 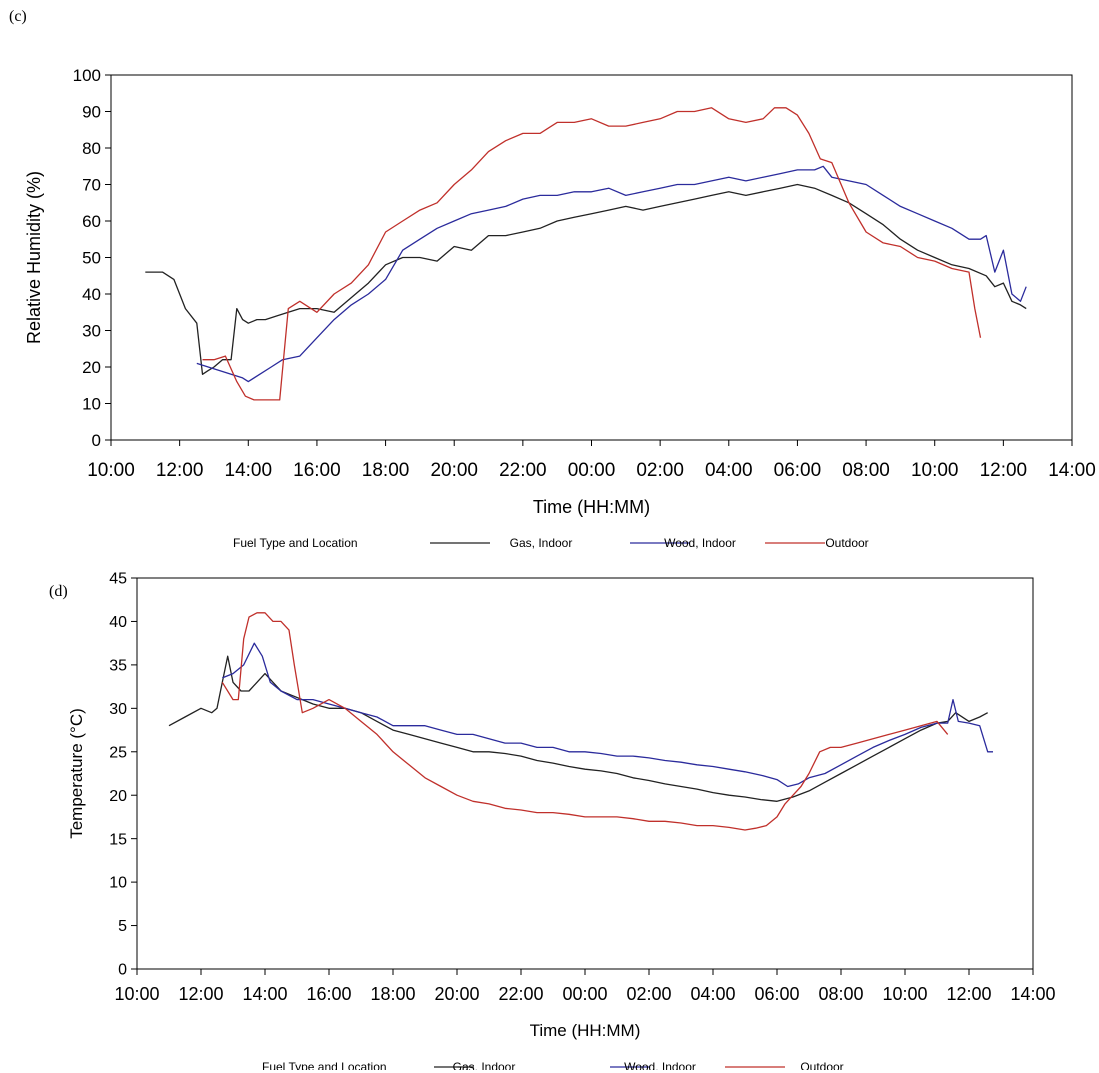 I want to click on panel-label-d: (d), so click(x=58, y=591).